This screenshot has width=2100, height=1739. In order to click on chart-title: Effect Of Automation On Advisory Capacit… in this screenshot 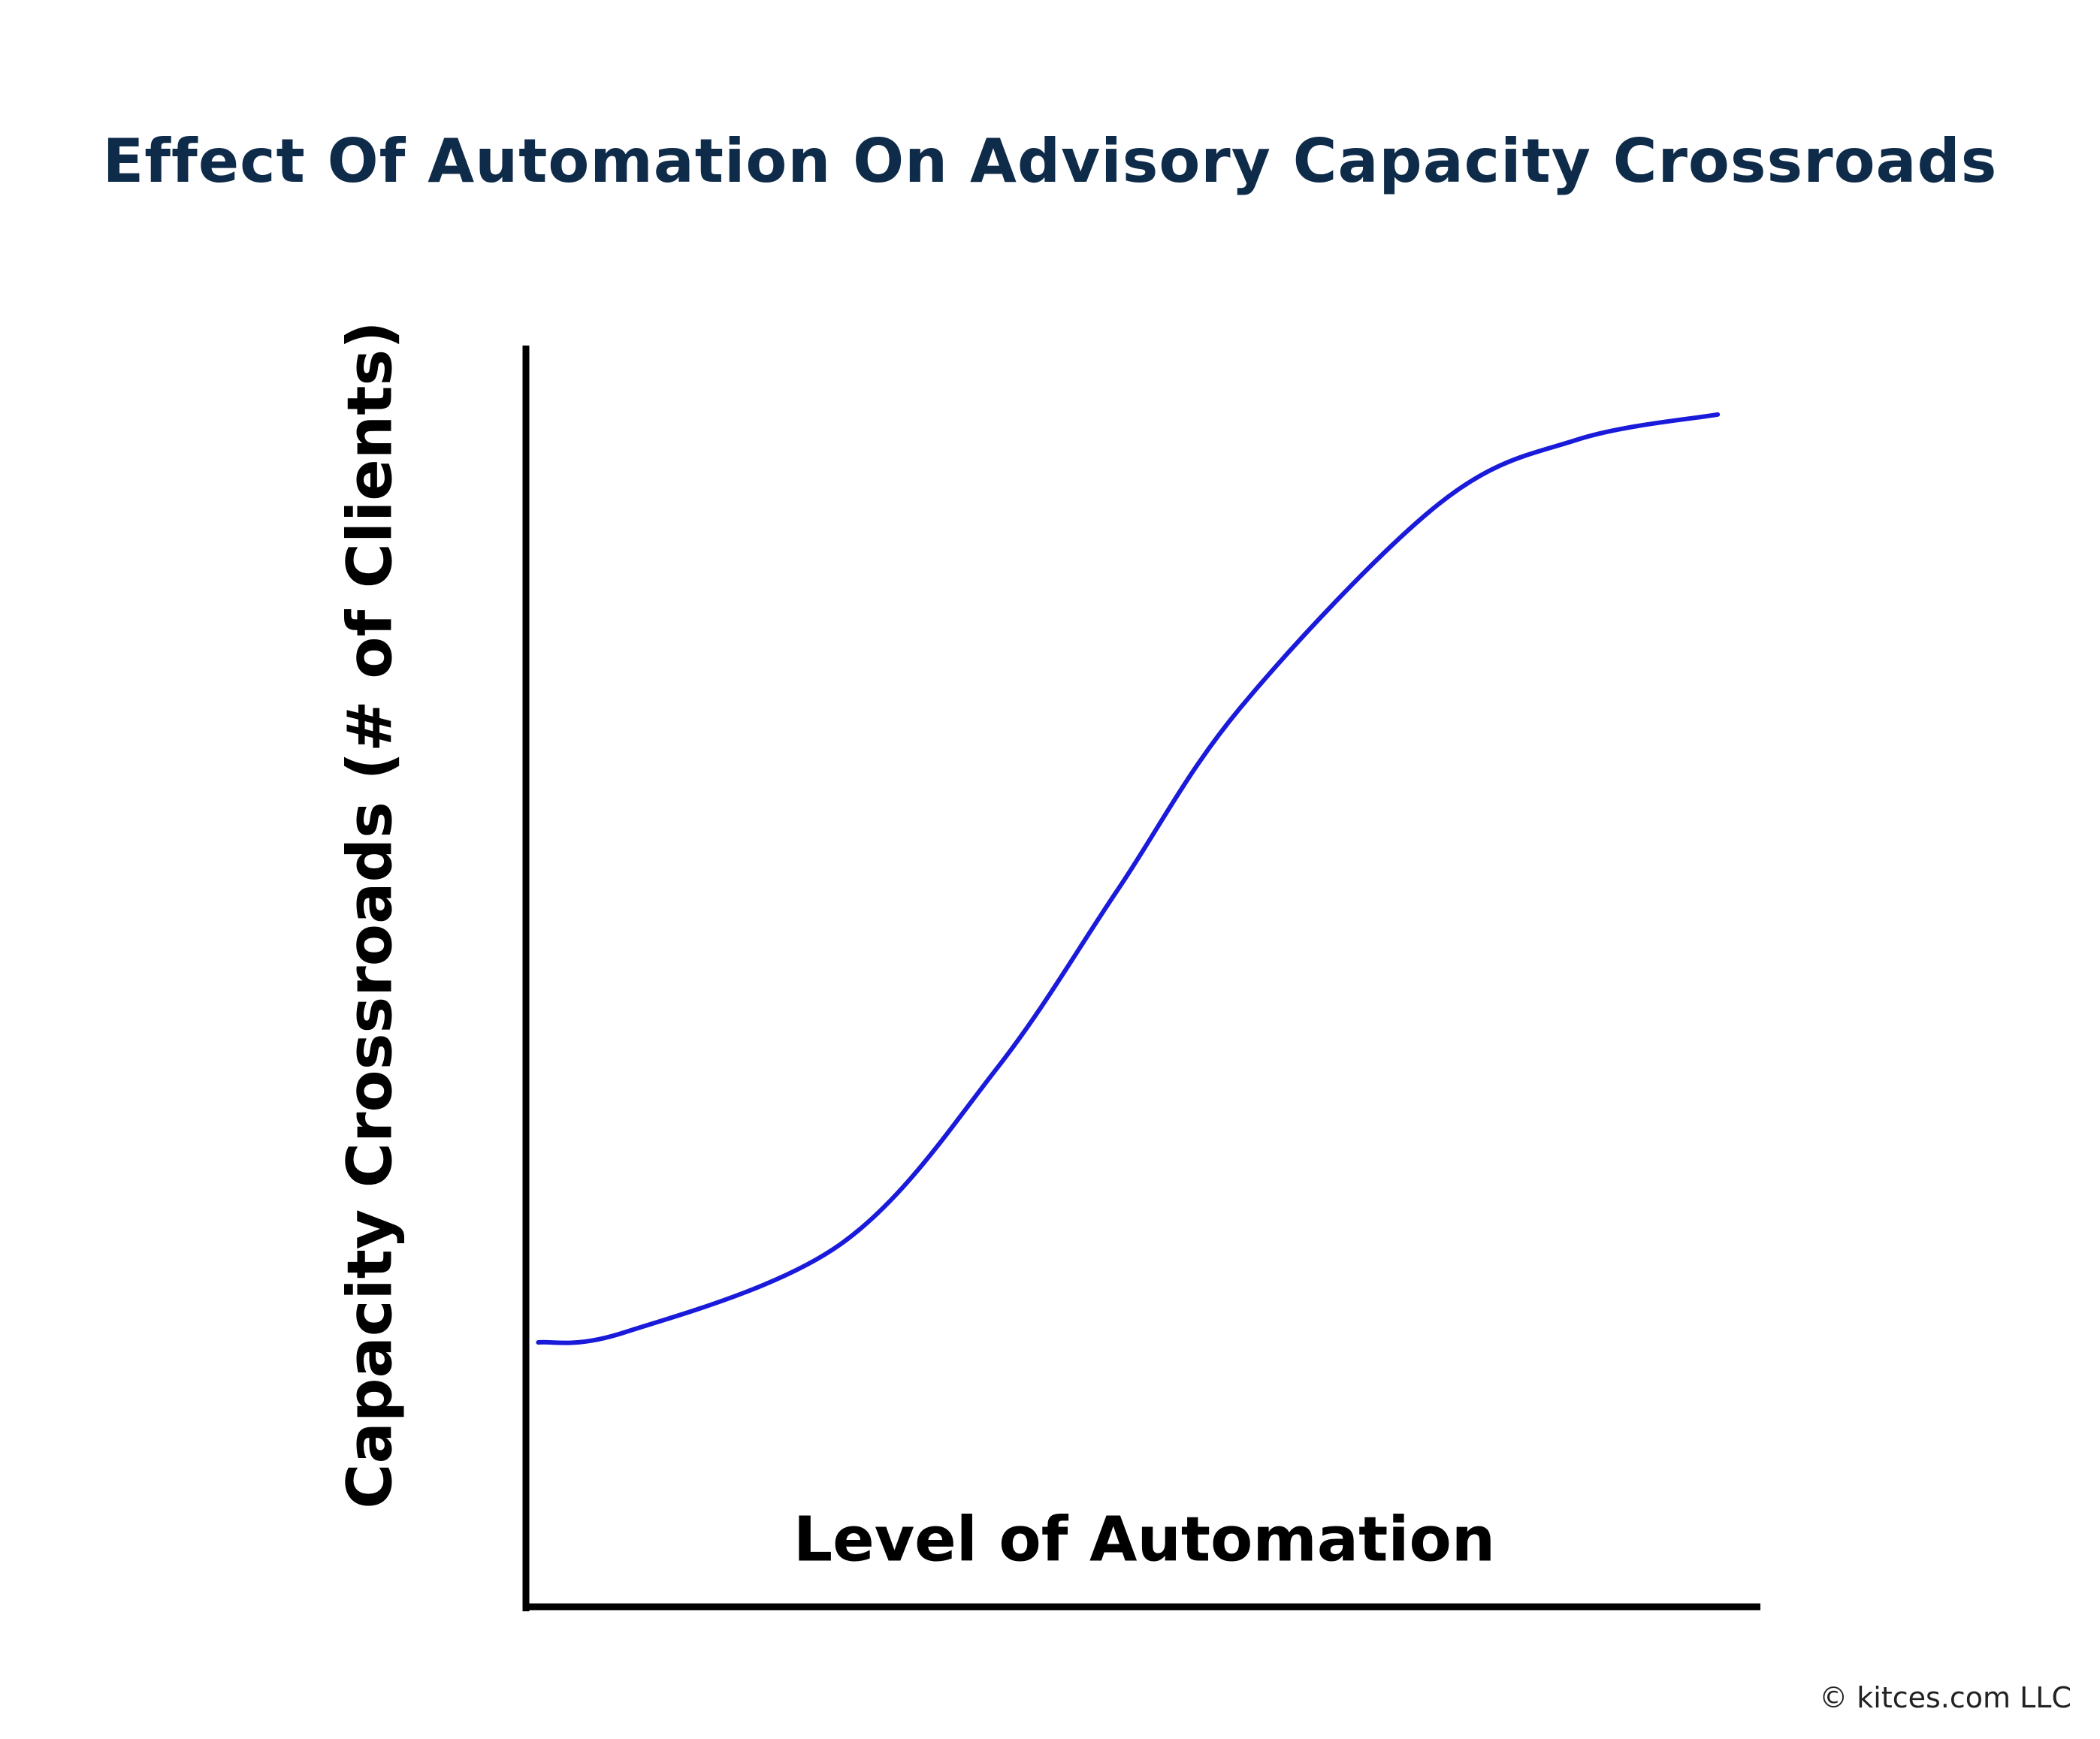, I will do `click(1050, 161)`.